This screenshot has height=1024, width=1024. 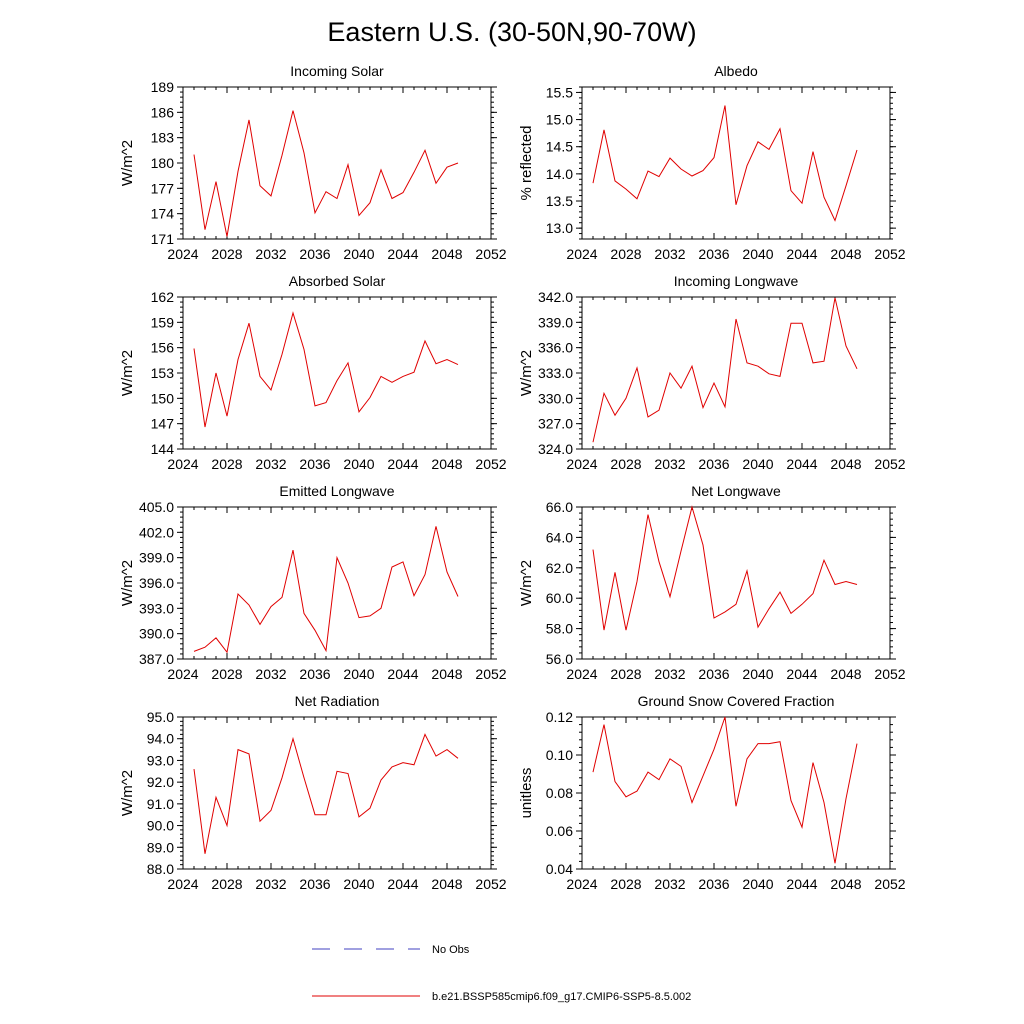 What do you see at coordinates (559, 755) in the screenshot?
I see `y-tick-label: 0.10` at bounding box center [559, 755].